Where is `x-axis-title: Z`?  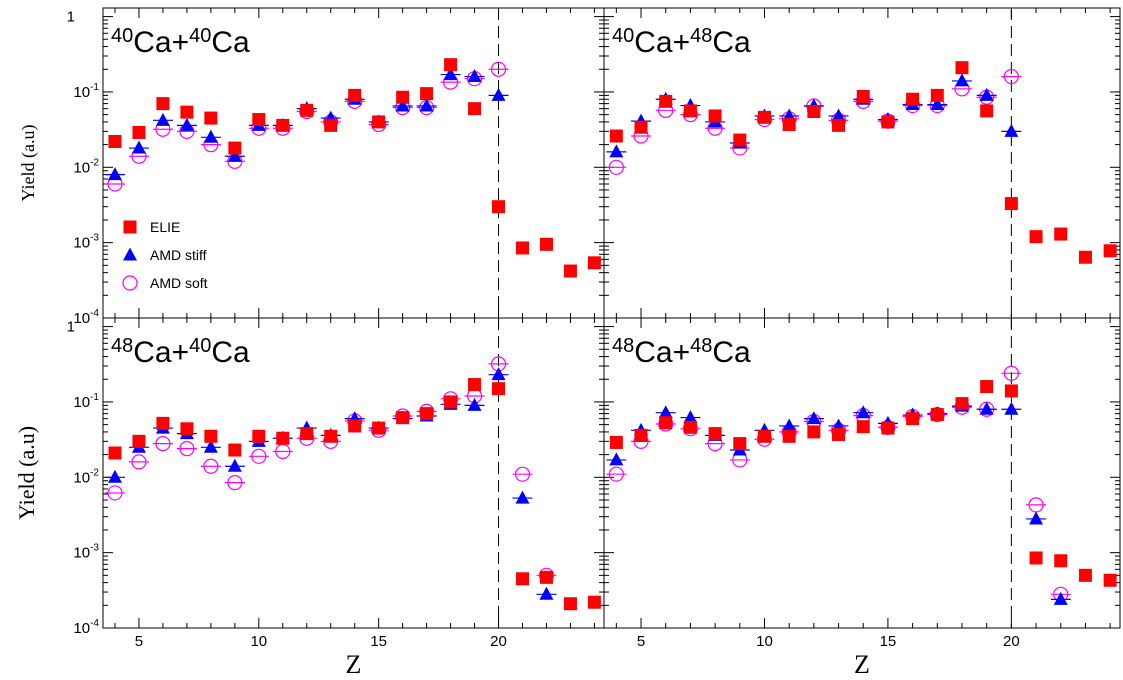 x-axis-title: Z is located at coordinates (354, 664).